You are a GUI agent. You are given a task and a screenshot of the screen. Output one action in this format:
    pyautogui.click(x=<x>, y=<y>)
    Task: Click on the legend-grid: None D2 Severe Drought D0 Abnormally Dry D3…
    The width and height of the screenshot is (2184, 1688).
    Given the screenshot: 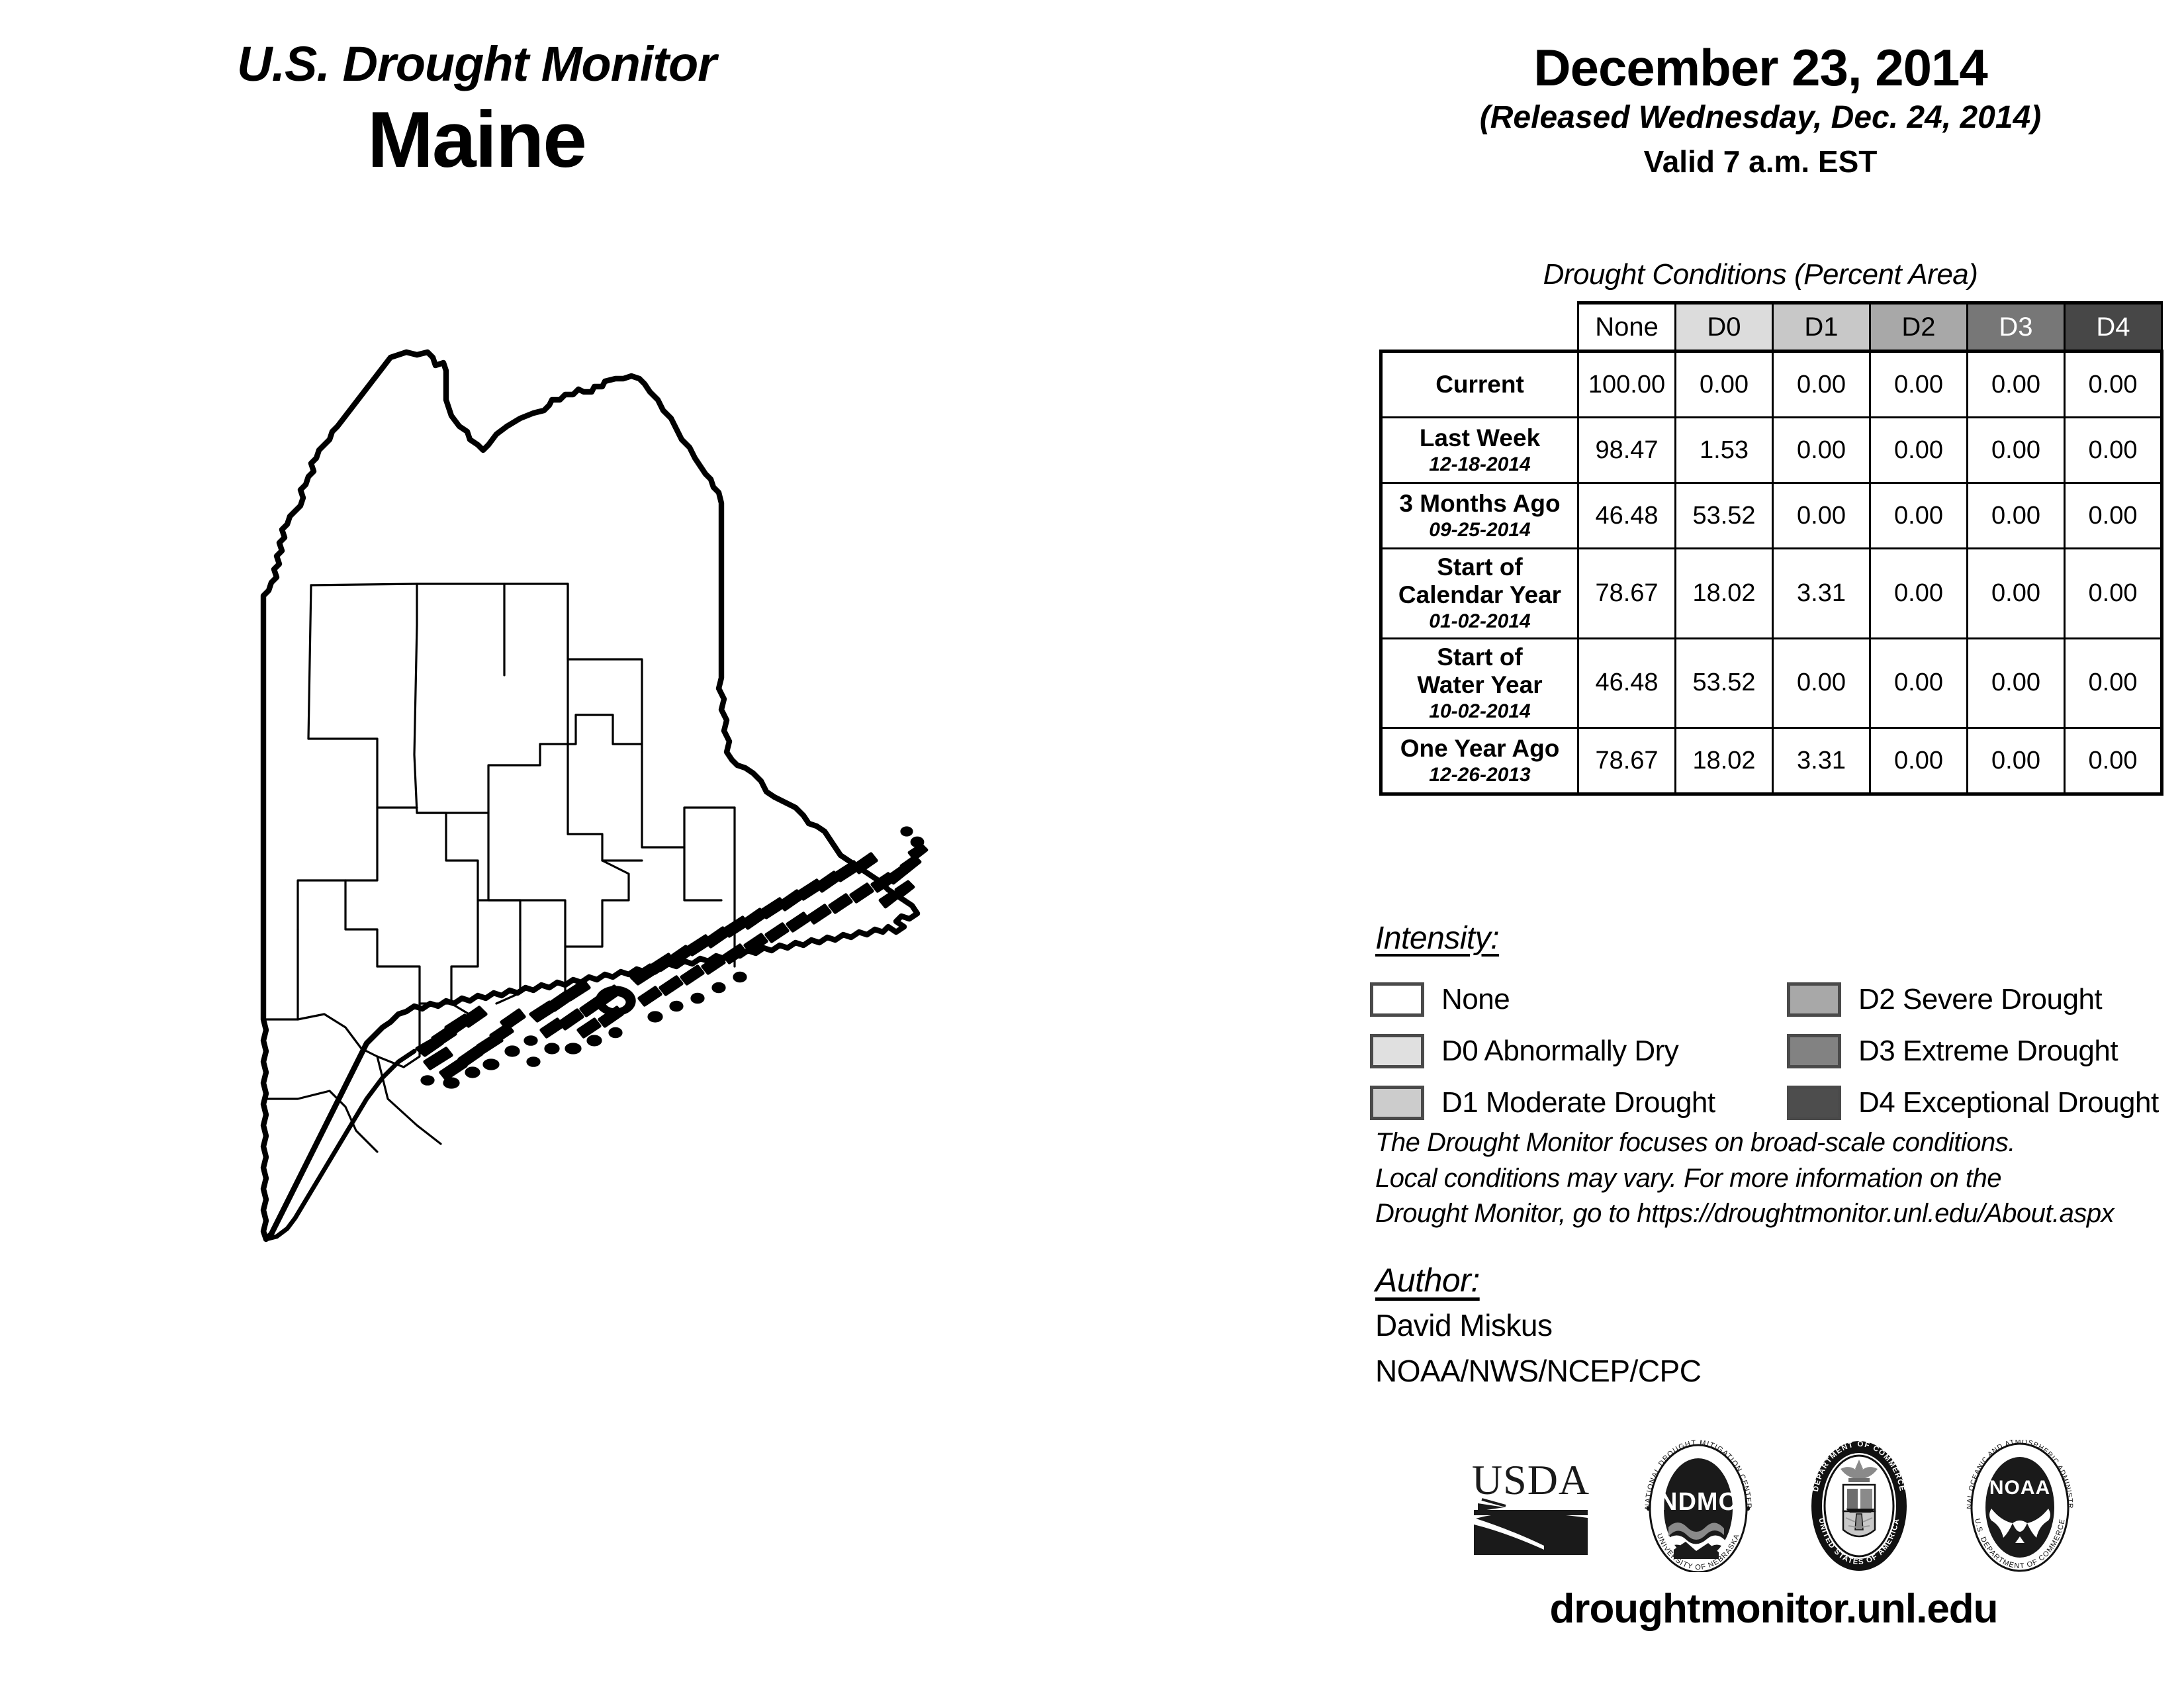 What is the action you would take?
    pyautogui.click(x=1773, y=1051)
    